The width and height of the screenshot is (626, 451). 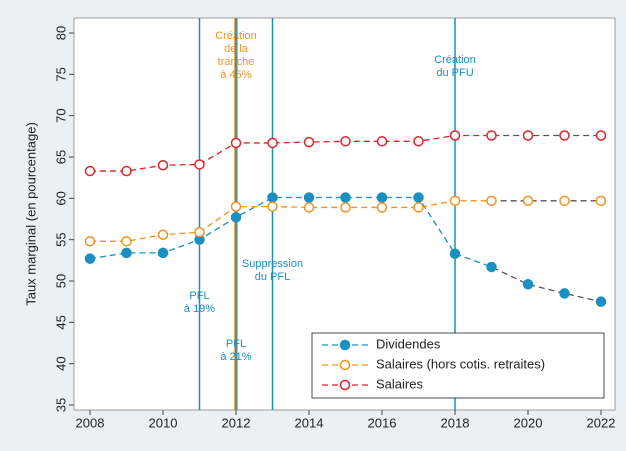 I want to click on y-tick-label: 80, so click(x=60, y=33).